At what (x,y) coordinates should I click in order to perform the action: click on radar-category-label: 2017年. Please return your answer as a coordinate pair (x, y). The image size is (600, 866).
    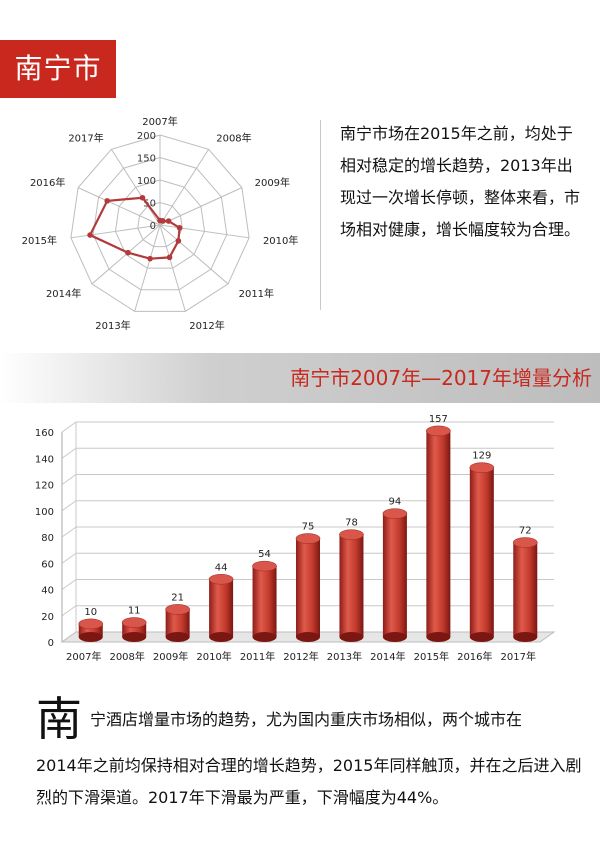
    Looking at the image, I should click on (85, 138).